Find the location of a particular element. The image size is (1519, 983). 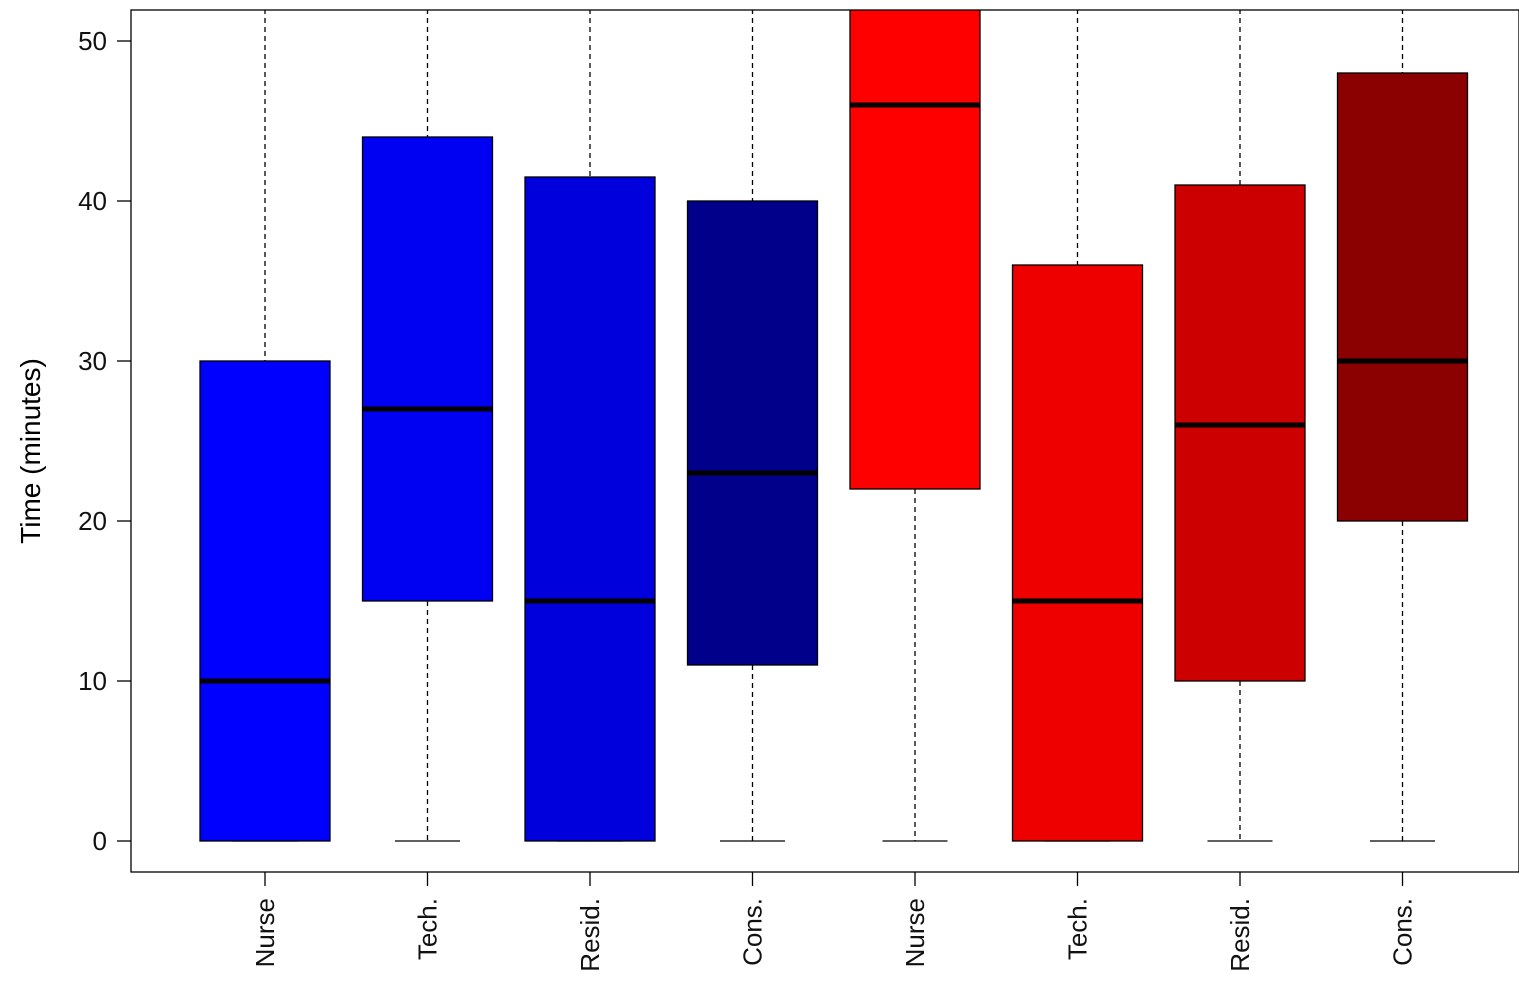

y-tick-label: 20 is located at coordinates (92, 521).